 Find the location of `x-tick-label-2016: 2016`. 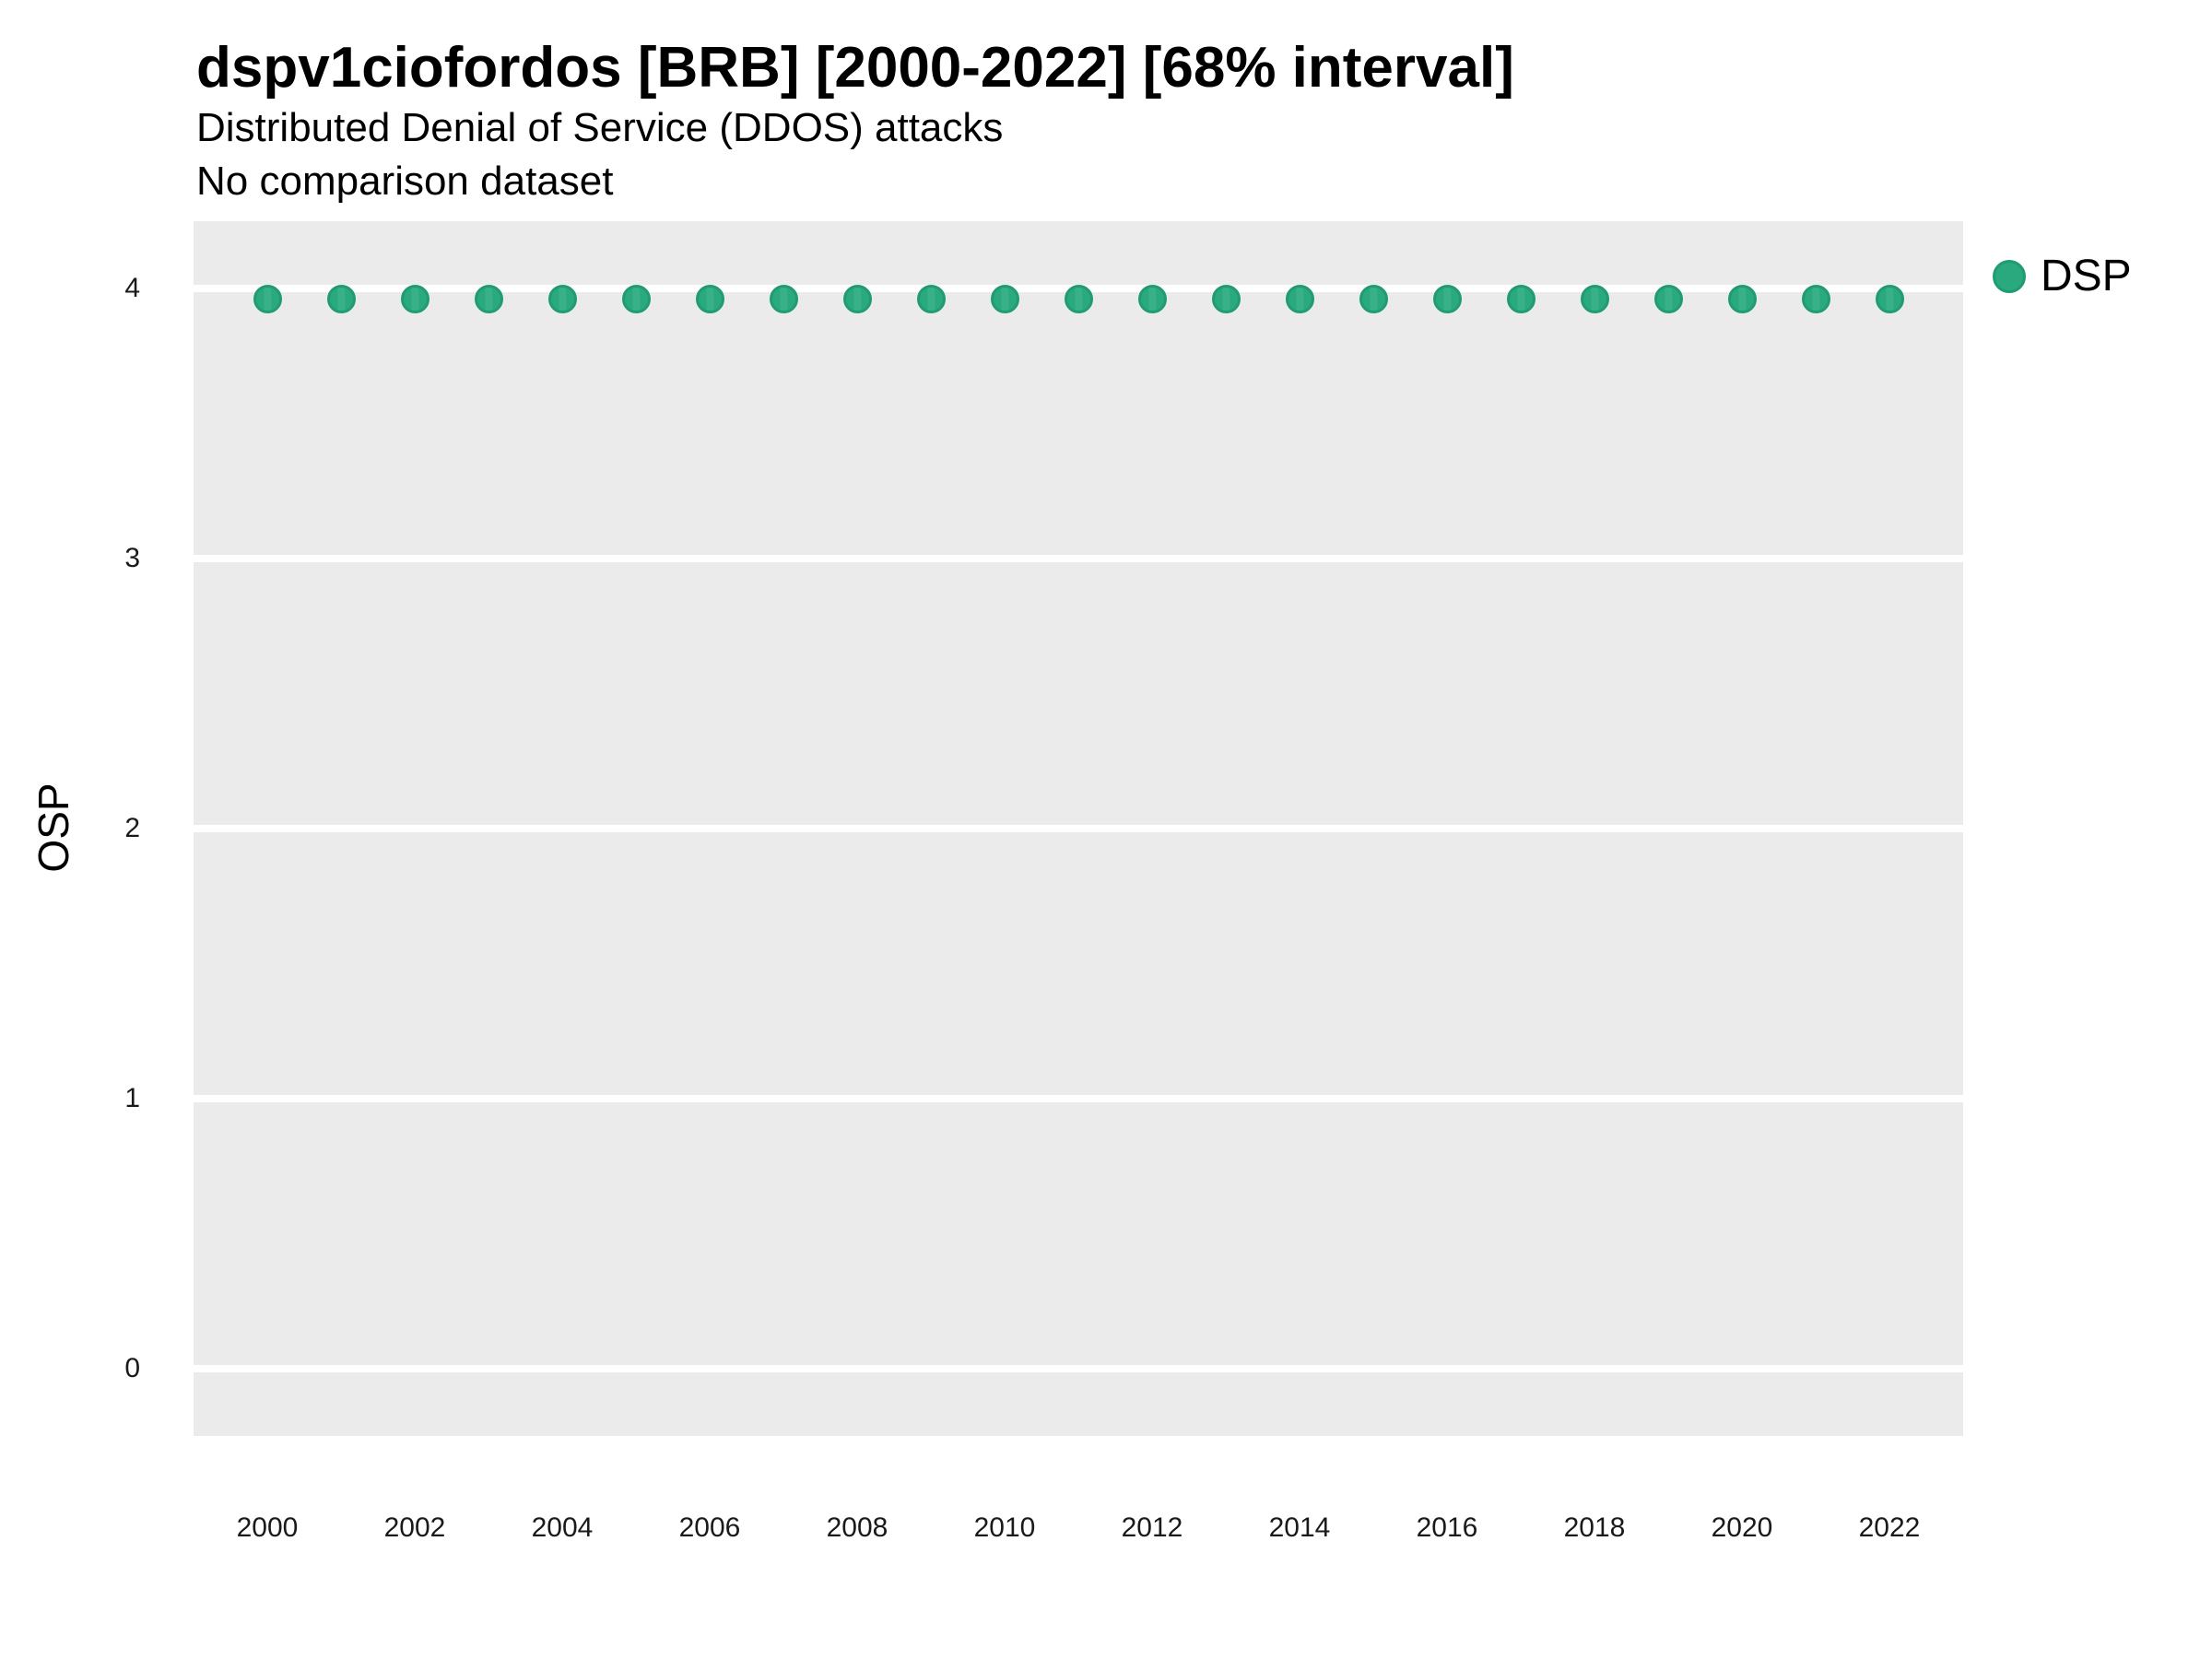

x-tick-label-2016: 2016 is located at coordinates (1447, 1527).